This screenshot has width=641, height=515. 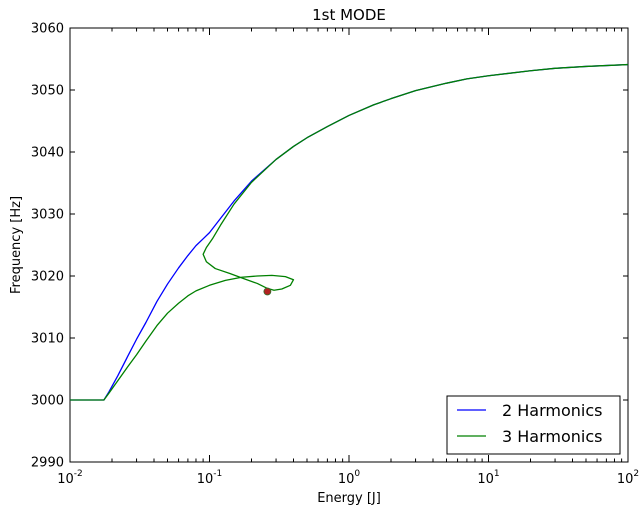 What do you see at coordinates (47, 215) in the screenshot?
I see `y-tick-label: 3030` at bounding box center [47, 215].